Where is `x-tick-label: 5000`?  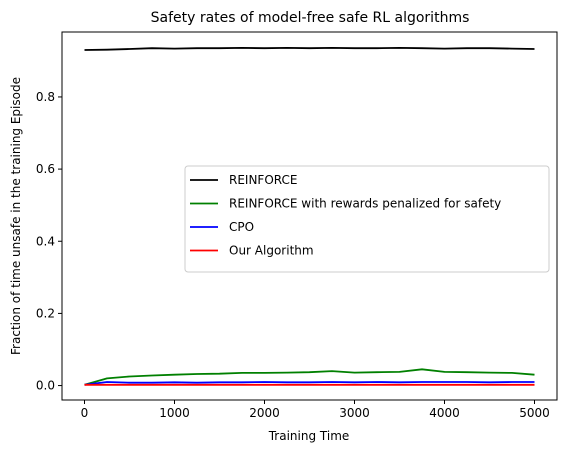 x-tick-label: 5000 is located at coordinates (534, 413).